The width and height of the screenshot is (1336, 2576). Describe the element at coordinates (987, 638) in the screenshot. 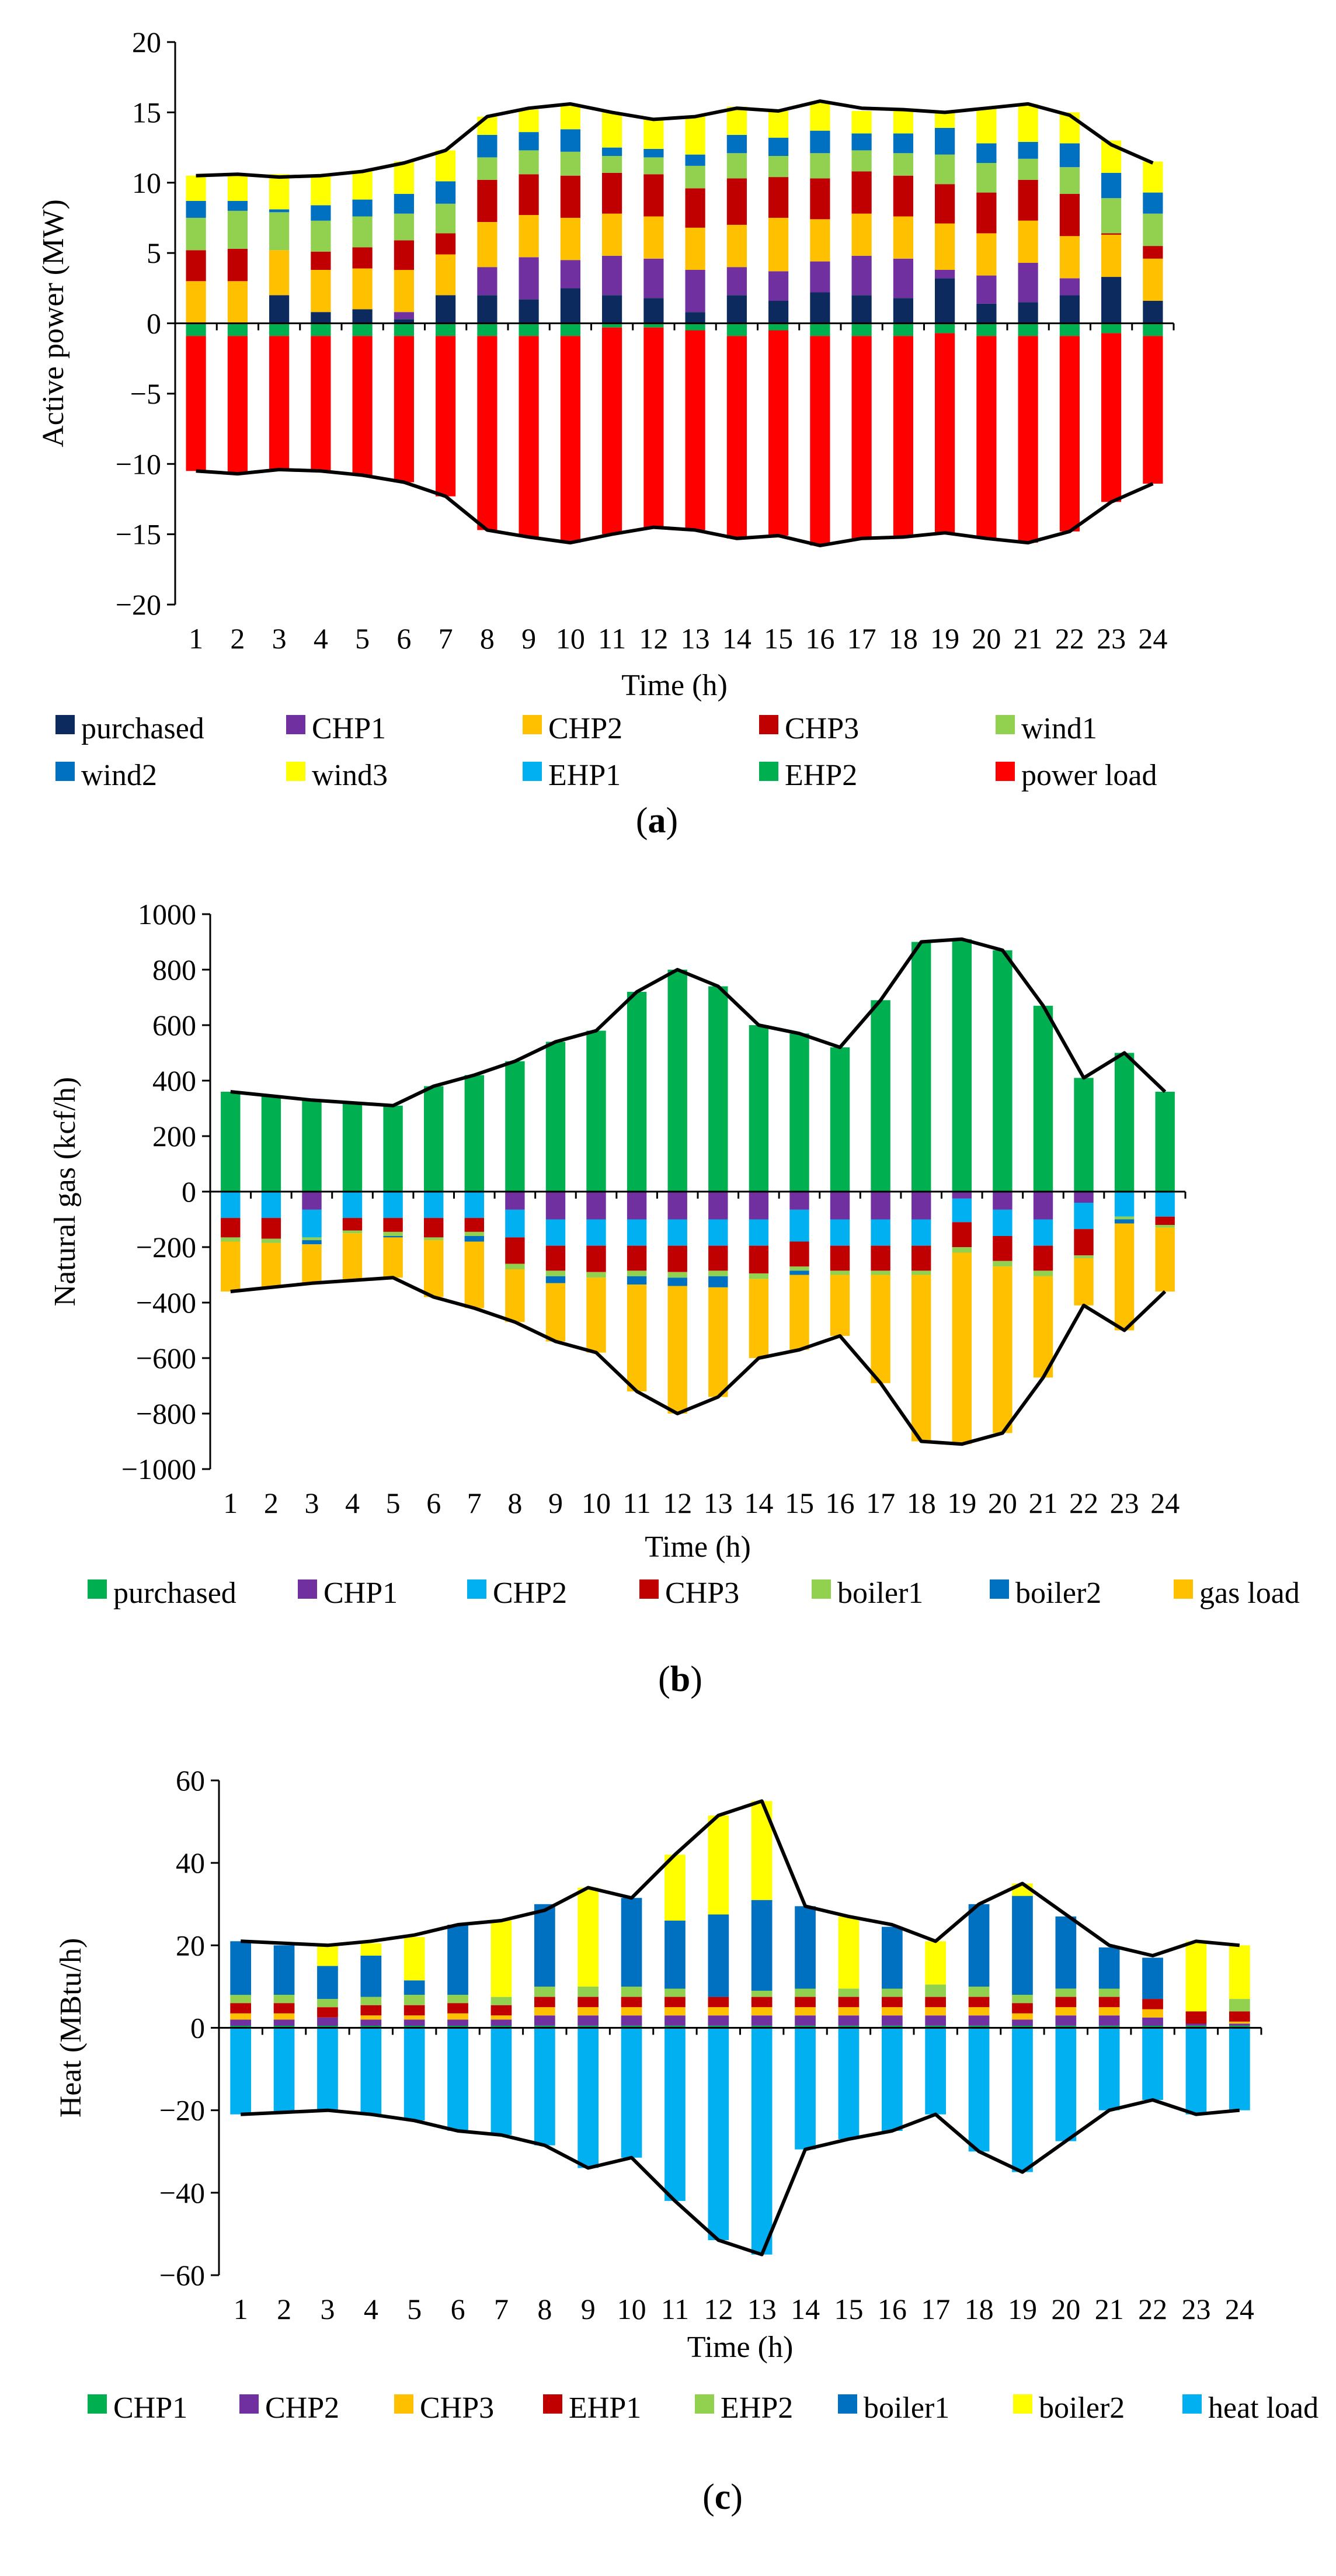

I see `x-tick-label: 20` at that location.